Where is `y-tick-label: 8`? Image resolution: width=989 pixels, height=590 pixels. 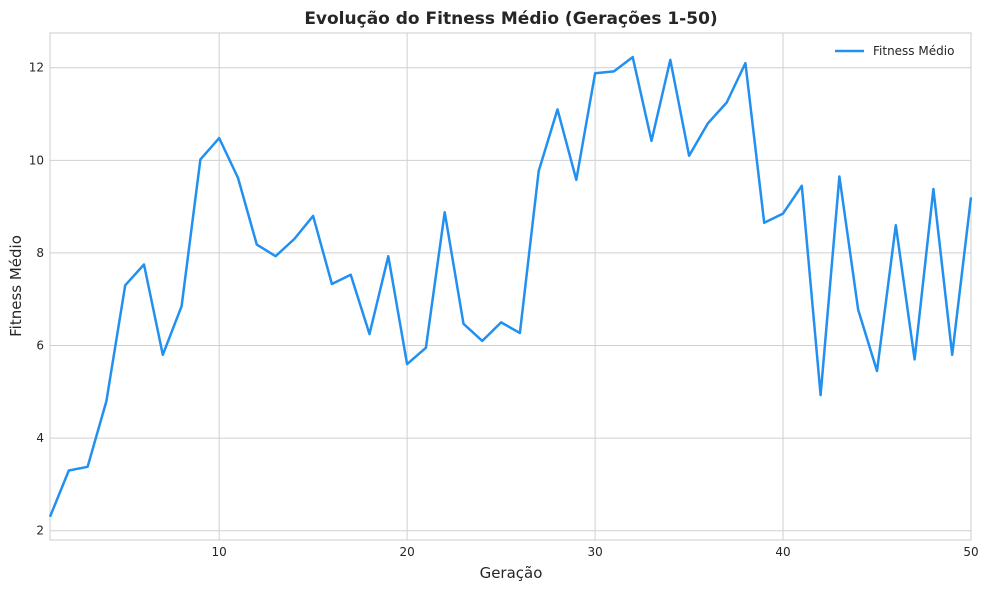 y-tick-label: 8 is located at coordinates (40, 253).